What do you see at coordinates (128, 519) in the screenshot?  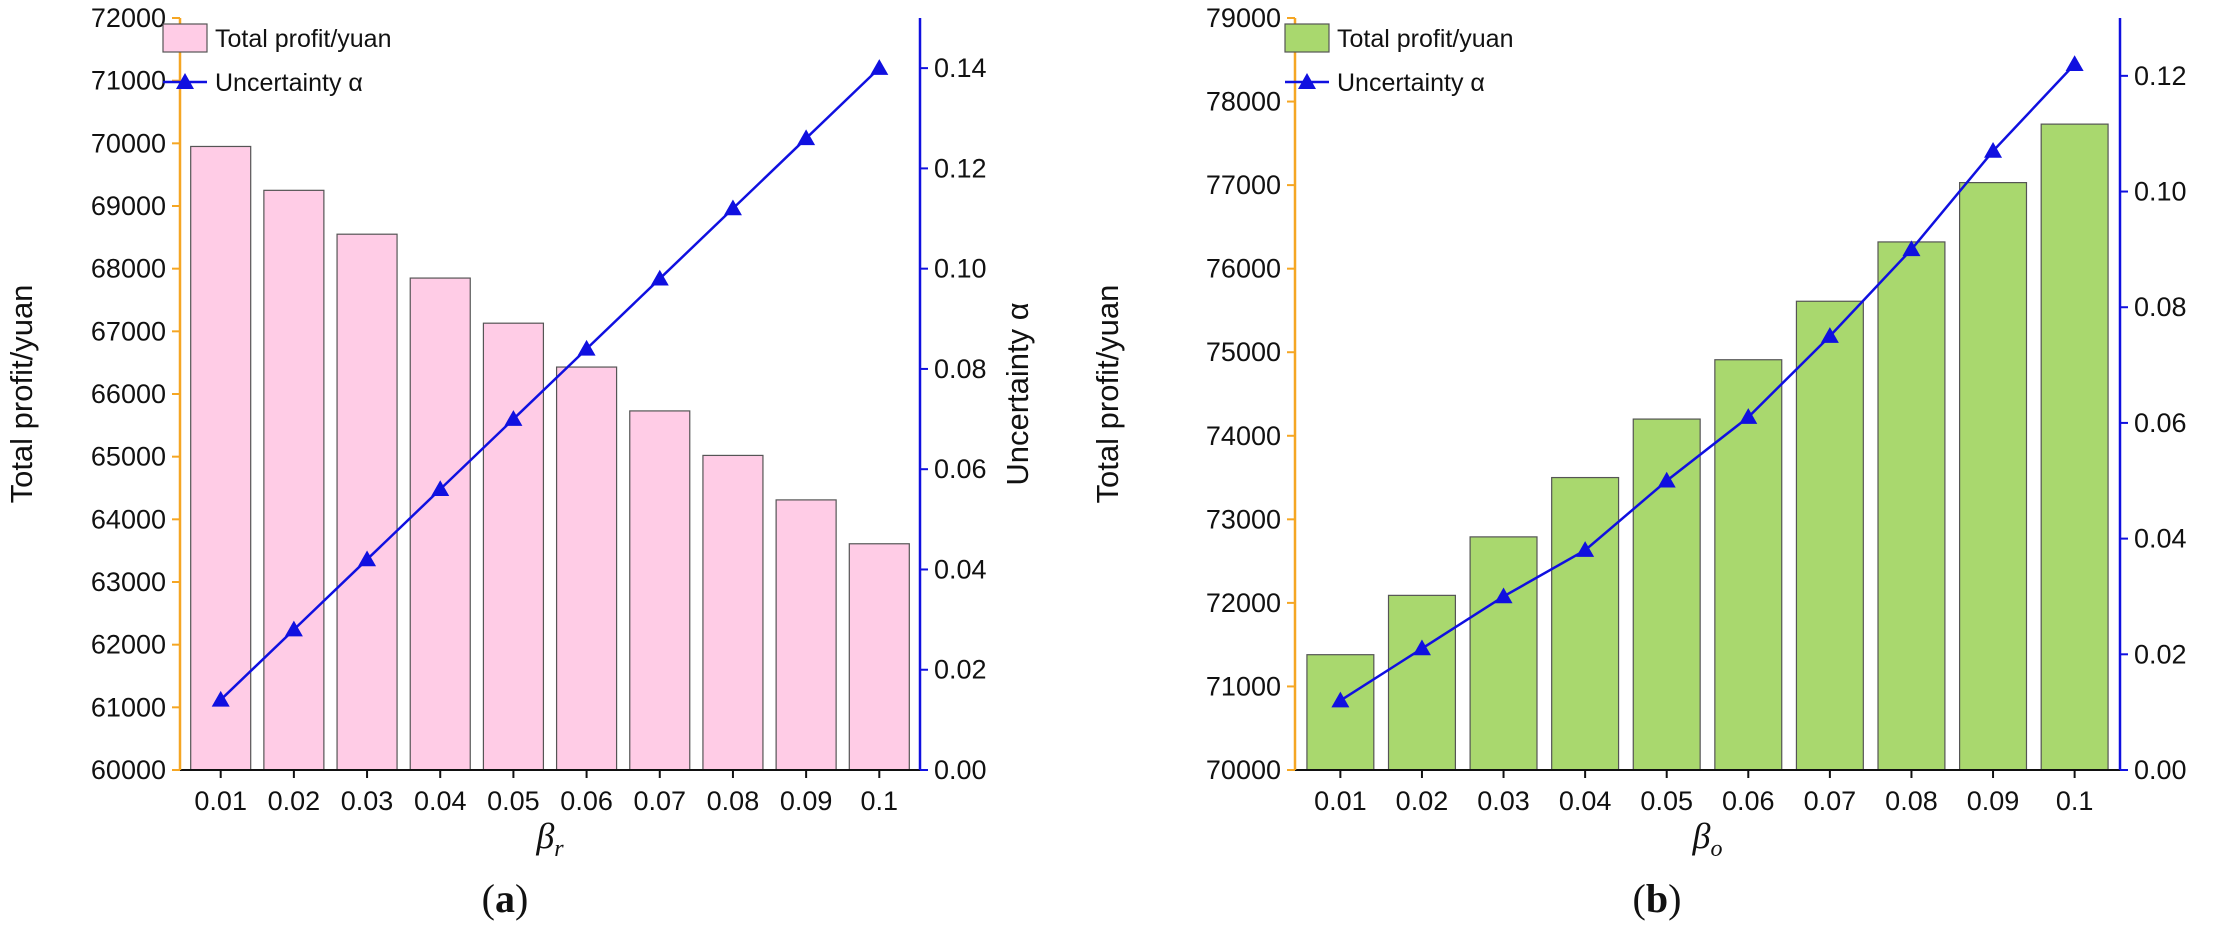 I see `left-tick-label: 64000` at bounding box center [128, 519].